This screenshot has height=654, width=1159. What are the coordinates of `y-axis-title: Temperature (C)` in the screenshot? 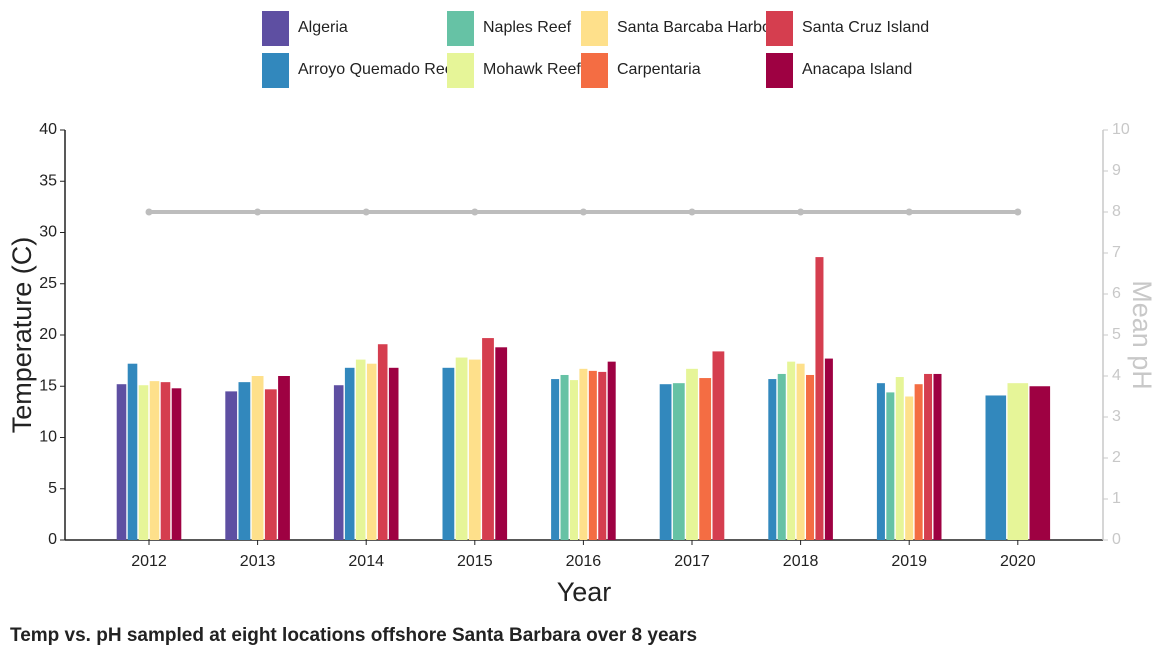 It's located at (22, 335).